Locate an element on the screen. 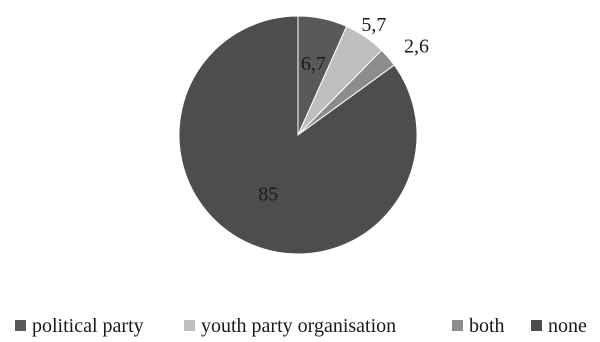  legend-label: youth party organisation is located at coordinates (299, 326).